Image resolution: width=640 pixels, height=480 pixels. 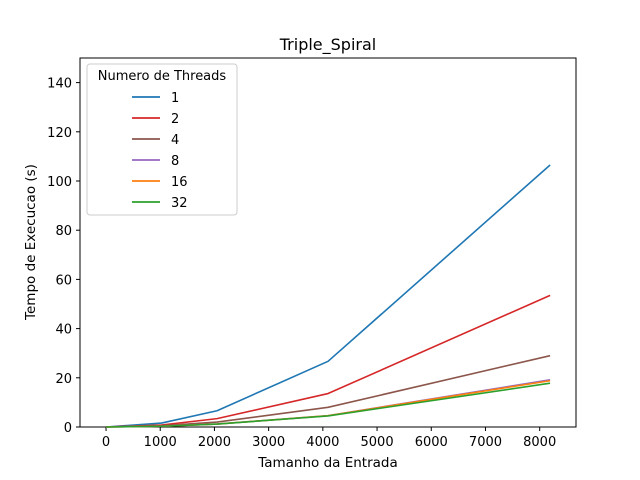 I want to click on legend: Numero de Threads 1 2 4 8 16 32, so click(x=162, y=139).